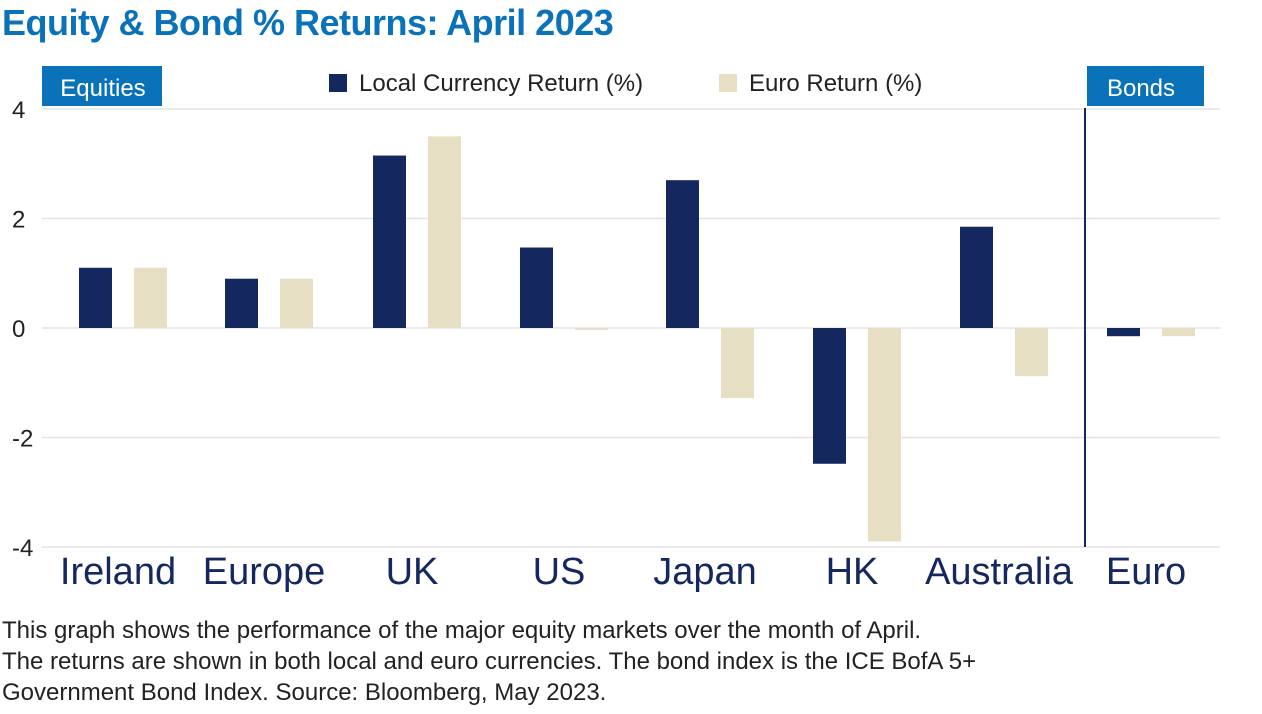 The height and width of the screenshot is (714, 1262). What do you see at coordinates (559, 572) in the screenshot?
I see `x-category-label: US` at bounding box center [559, 572].